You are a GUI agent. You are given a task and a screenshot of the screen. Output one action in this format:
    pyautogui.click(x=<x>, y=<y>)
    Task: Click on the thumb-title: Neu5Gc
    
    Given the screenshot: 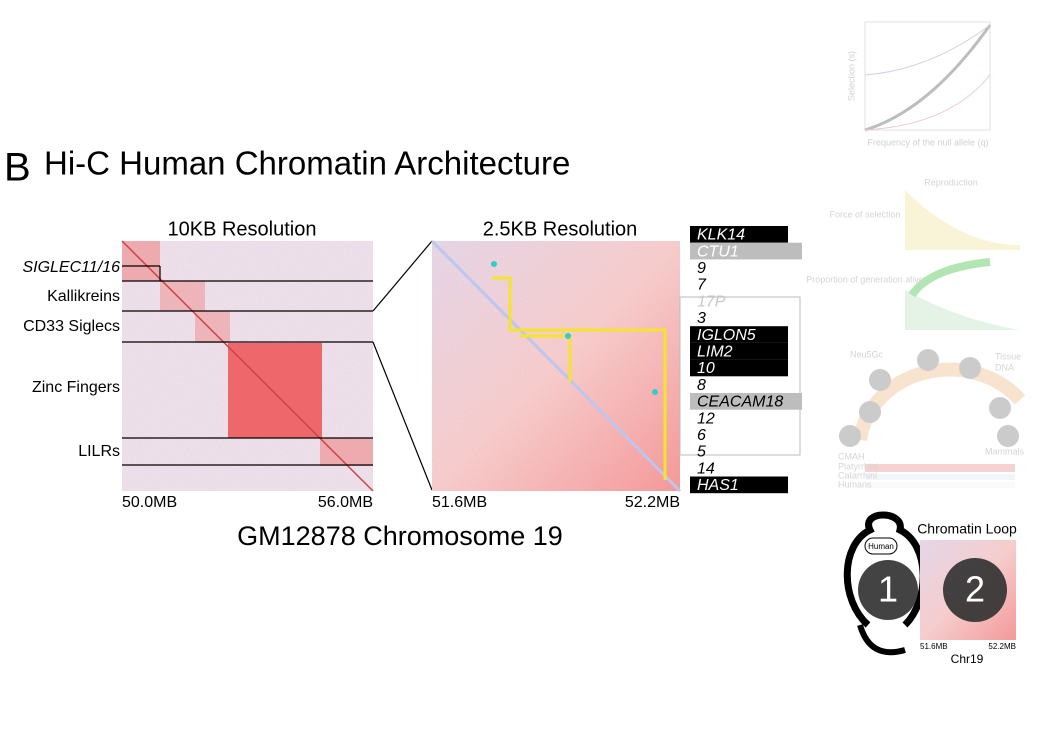 What is the action you would take?
    pyautogui.click(x=867, y=354)
    